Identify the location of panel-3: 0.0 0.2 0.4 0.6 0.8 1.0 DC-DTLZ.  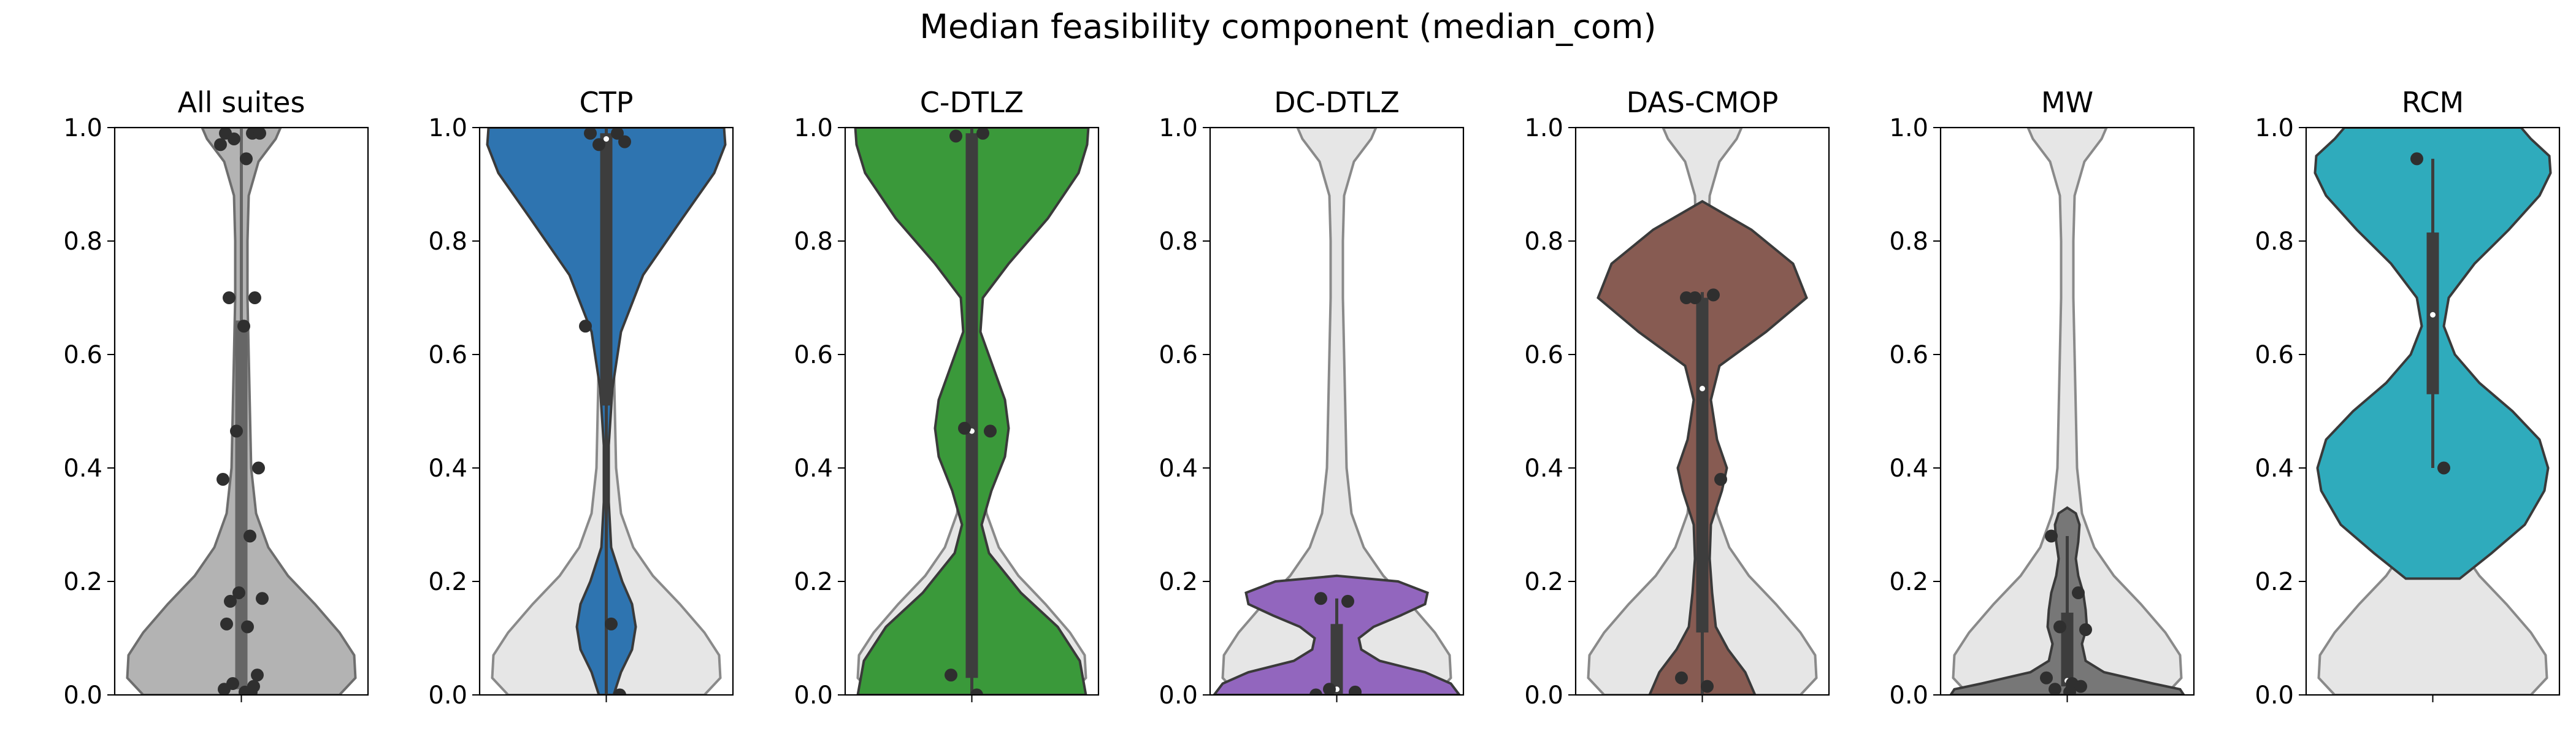
(1312, 398).